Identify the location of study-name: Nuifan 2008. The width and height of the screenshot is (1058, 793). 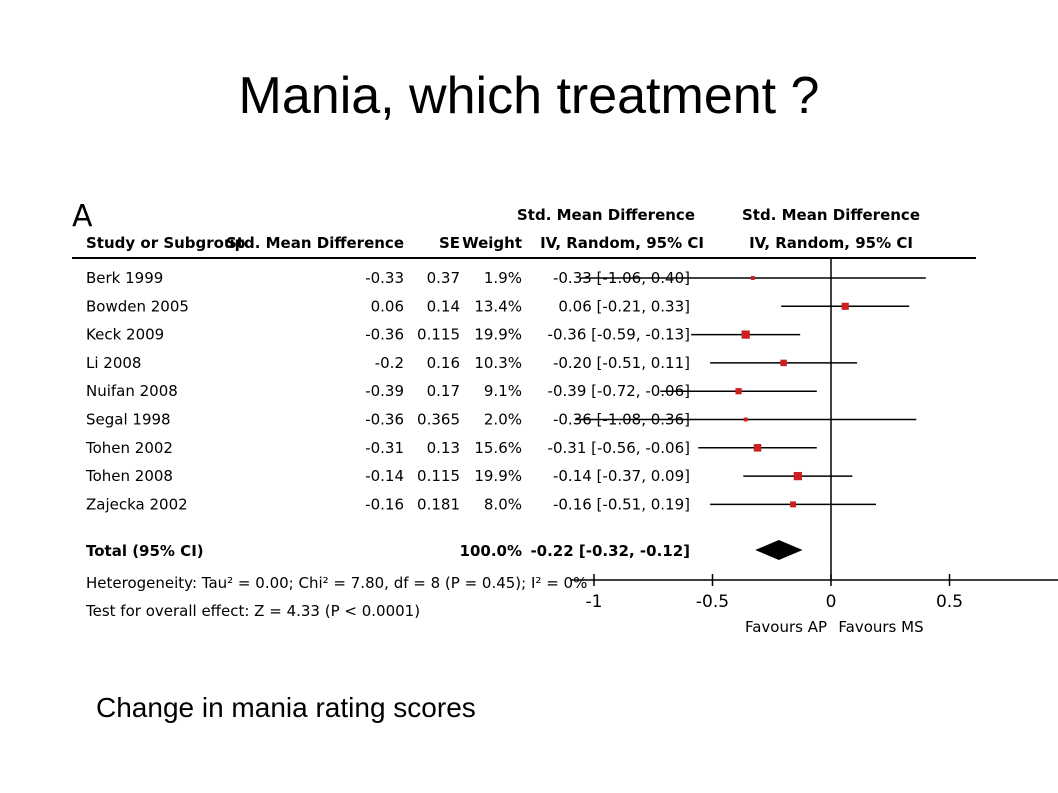
(132, 391).